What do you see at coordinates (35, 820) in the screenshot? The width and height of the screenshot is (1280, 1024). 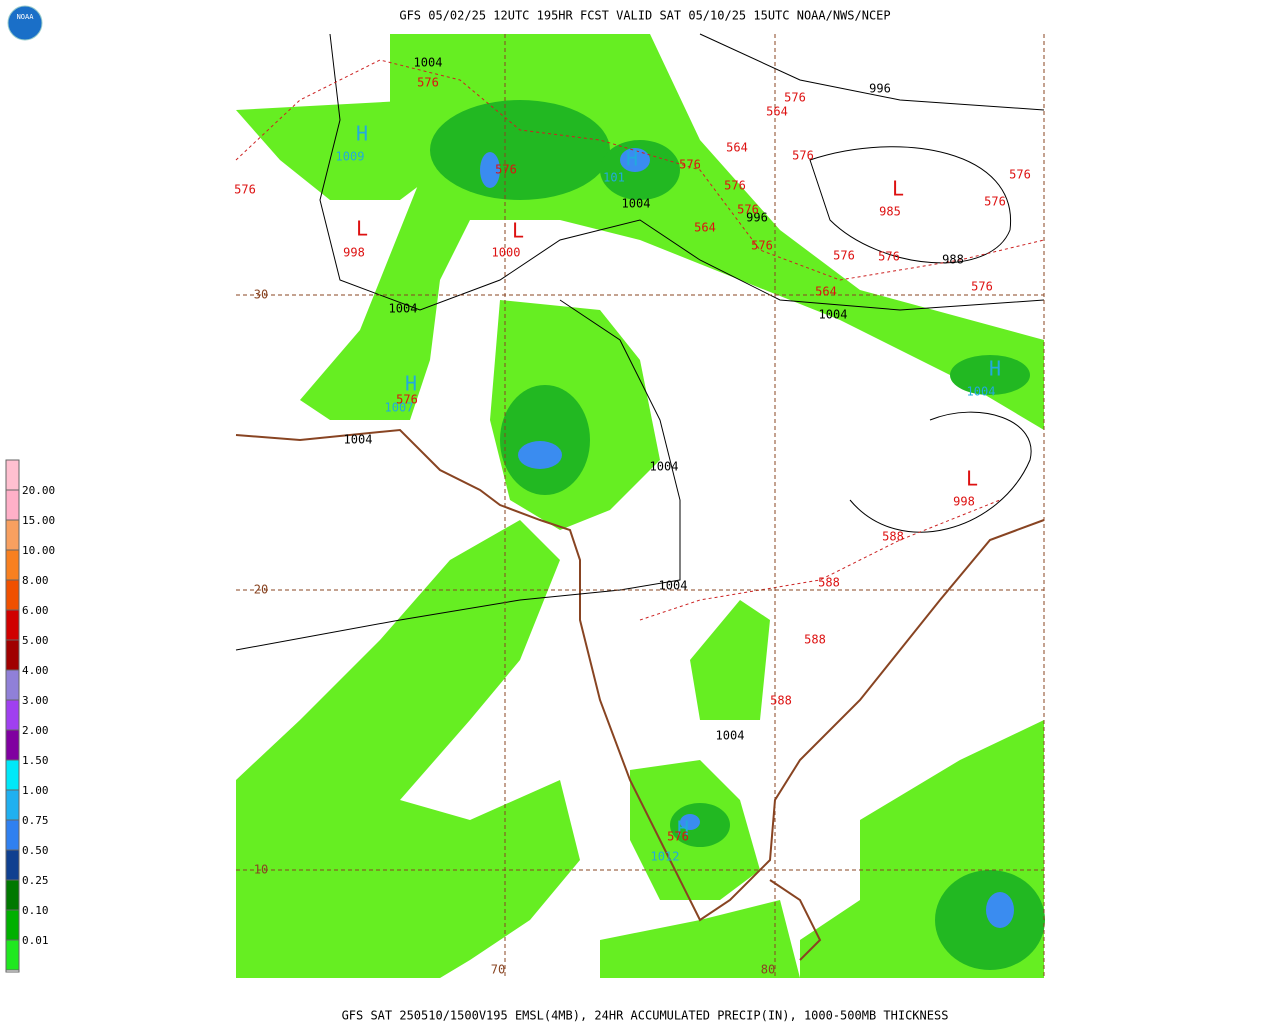 I see `legend-label: 0.75` at bounding box center [35, 820].